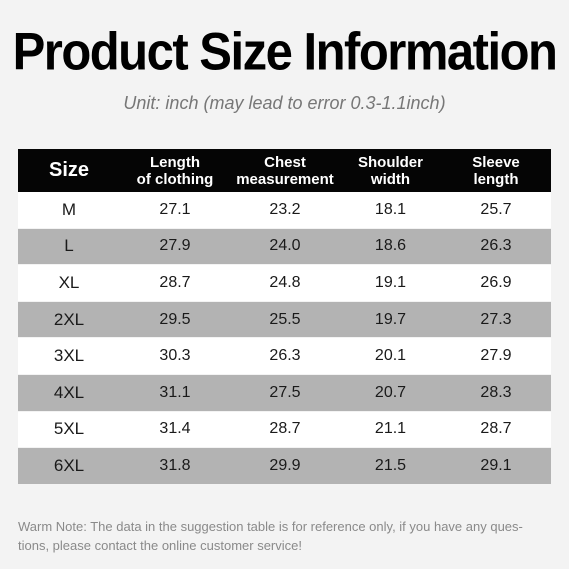 The width and height of the screenshot is (569, 569). I want to click on shoulder-cell: 19.7, so click(390, 320).